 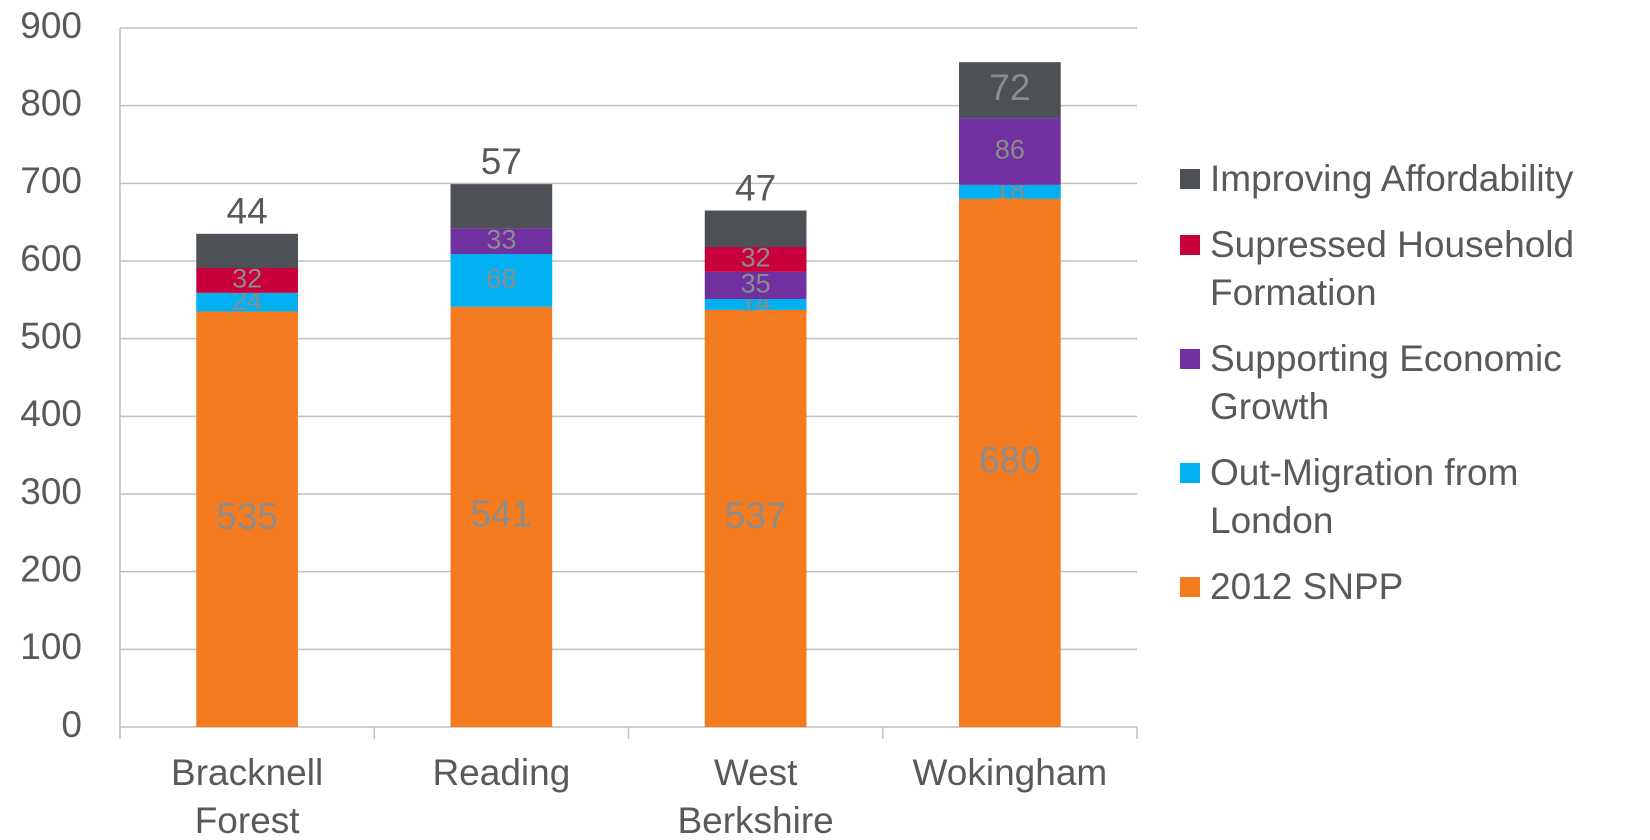 I want to click on y-tick-label: 200, so click(x=51, y=568).